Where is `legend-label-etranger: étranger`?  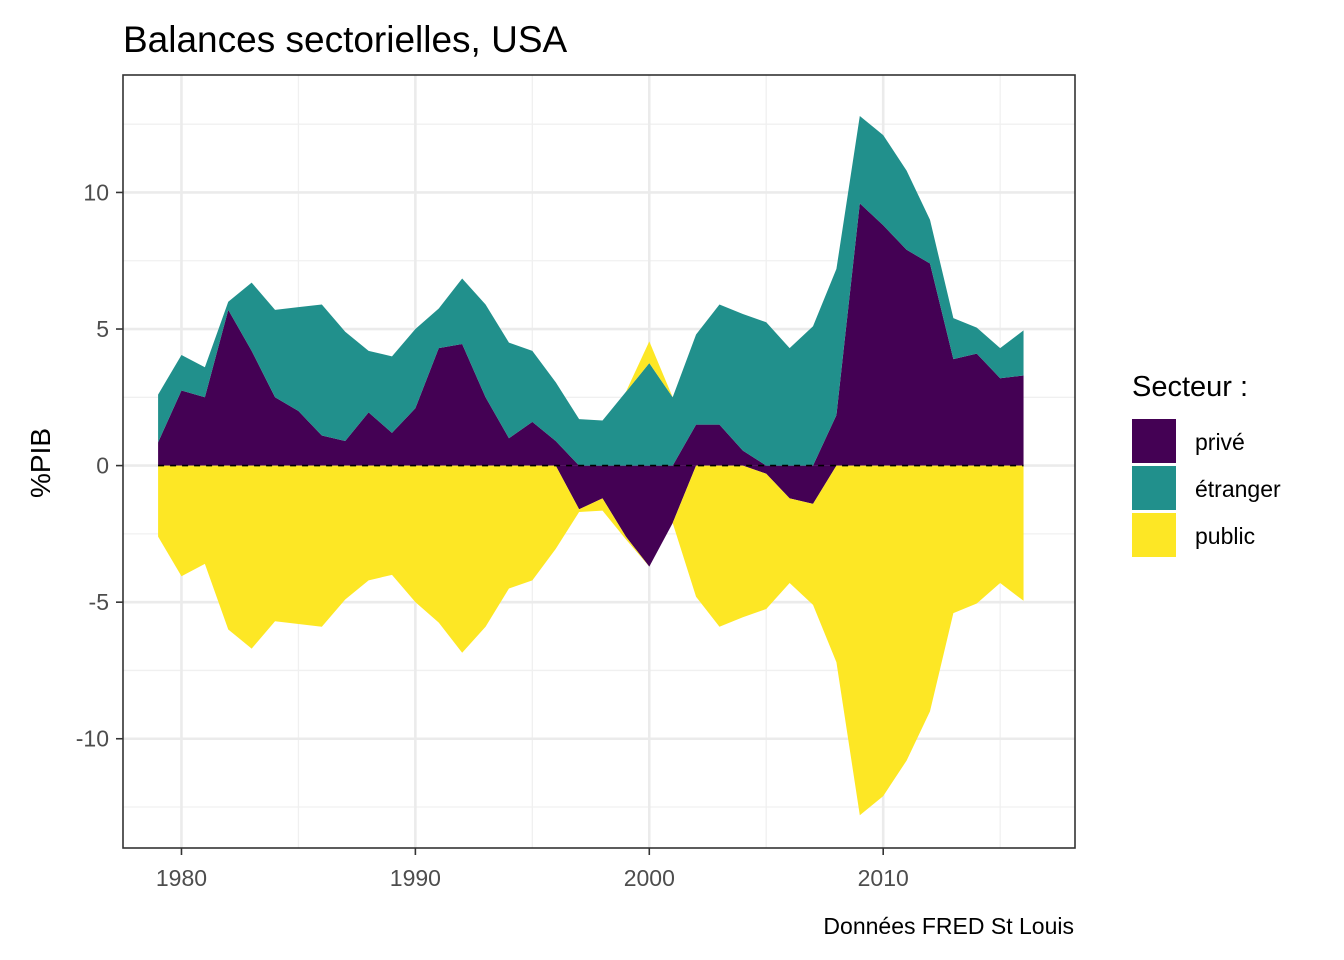 legend-label-etranger: étranger is located at coordinates (1238, 489).